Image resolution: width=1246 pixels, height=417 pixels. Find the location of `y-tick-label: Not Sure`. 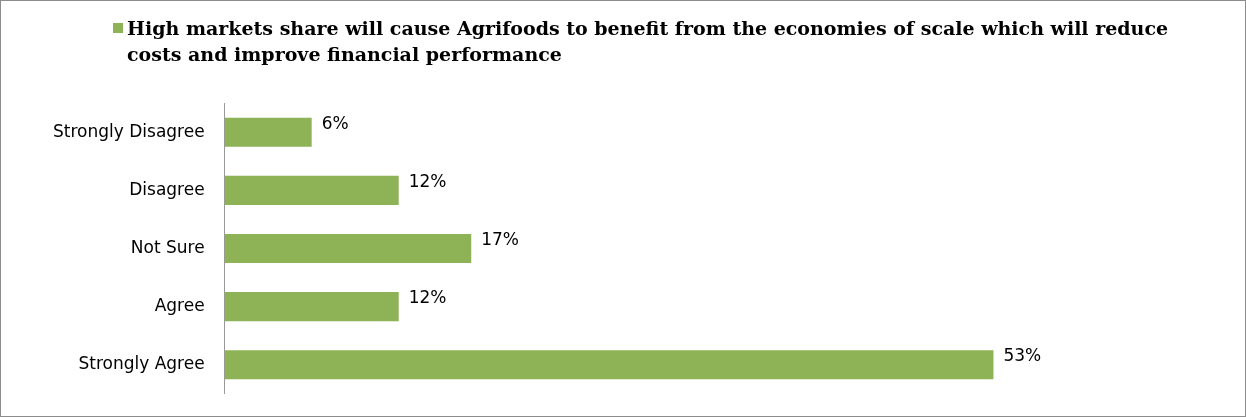

y-tick-label: Not Sure is located at coordinates (167, 246).